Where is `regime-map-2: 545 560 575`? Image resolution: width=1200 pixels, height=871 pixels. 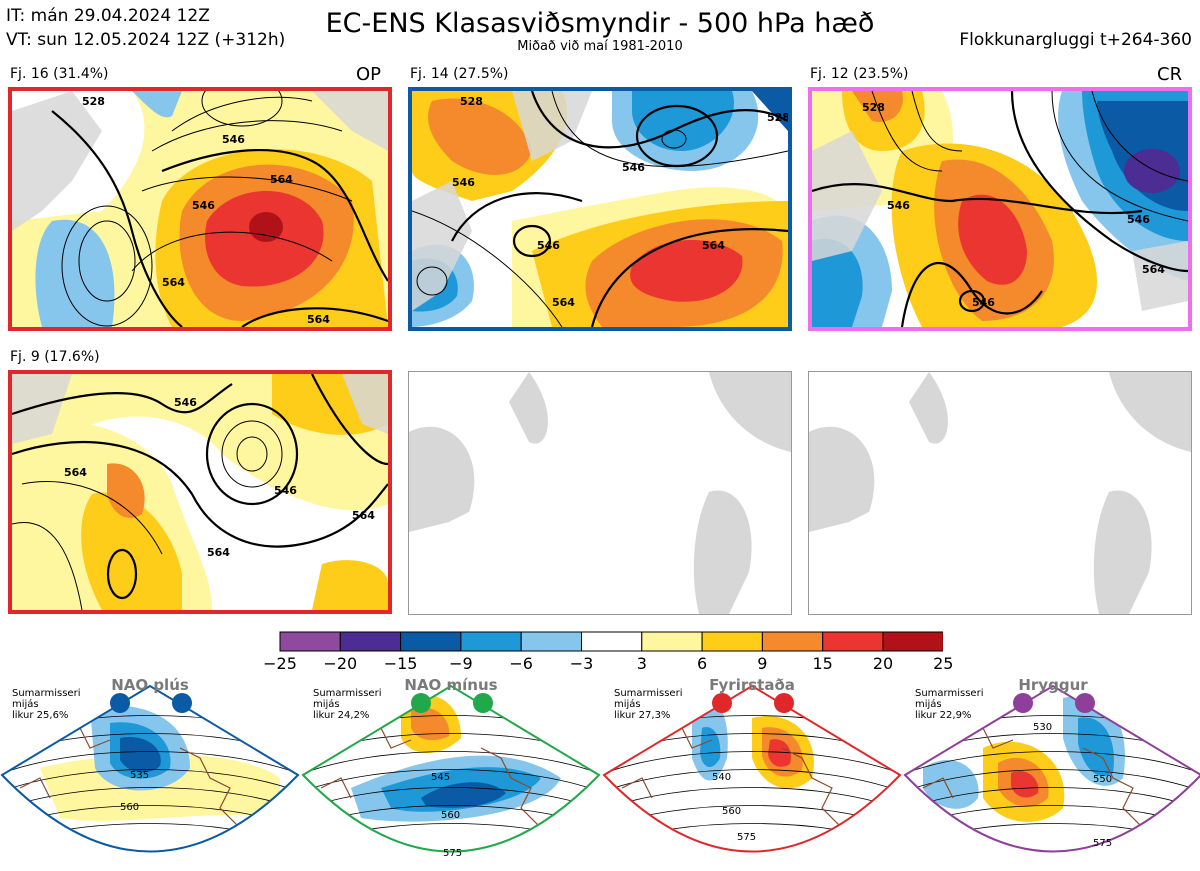 regime-map-2: 545 560 575 is located at coordinates (451, 771).